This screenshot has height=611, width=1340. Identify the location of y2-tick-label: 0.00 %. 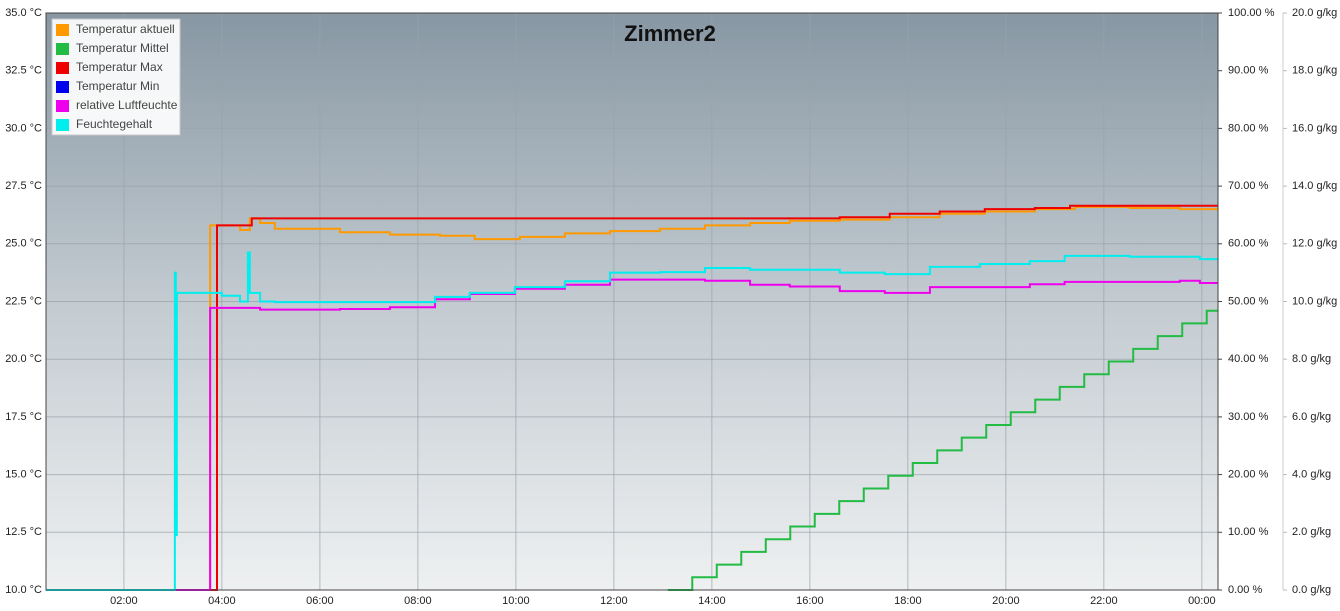
(1245, 590).